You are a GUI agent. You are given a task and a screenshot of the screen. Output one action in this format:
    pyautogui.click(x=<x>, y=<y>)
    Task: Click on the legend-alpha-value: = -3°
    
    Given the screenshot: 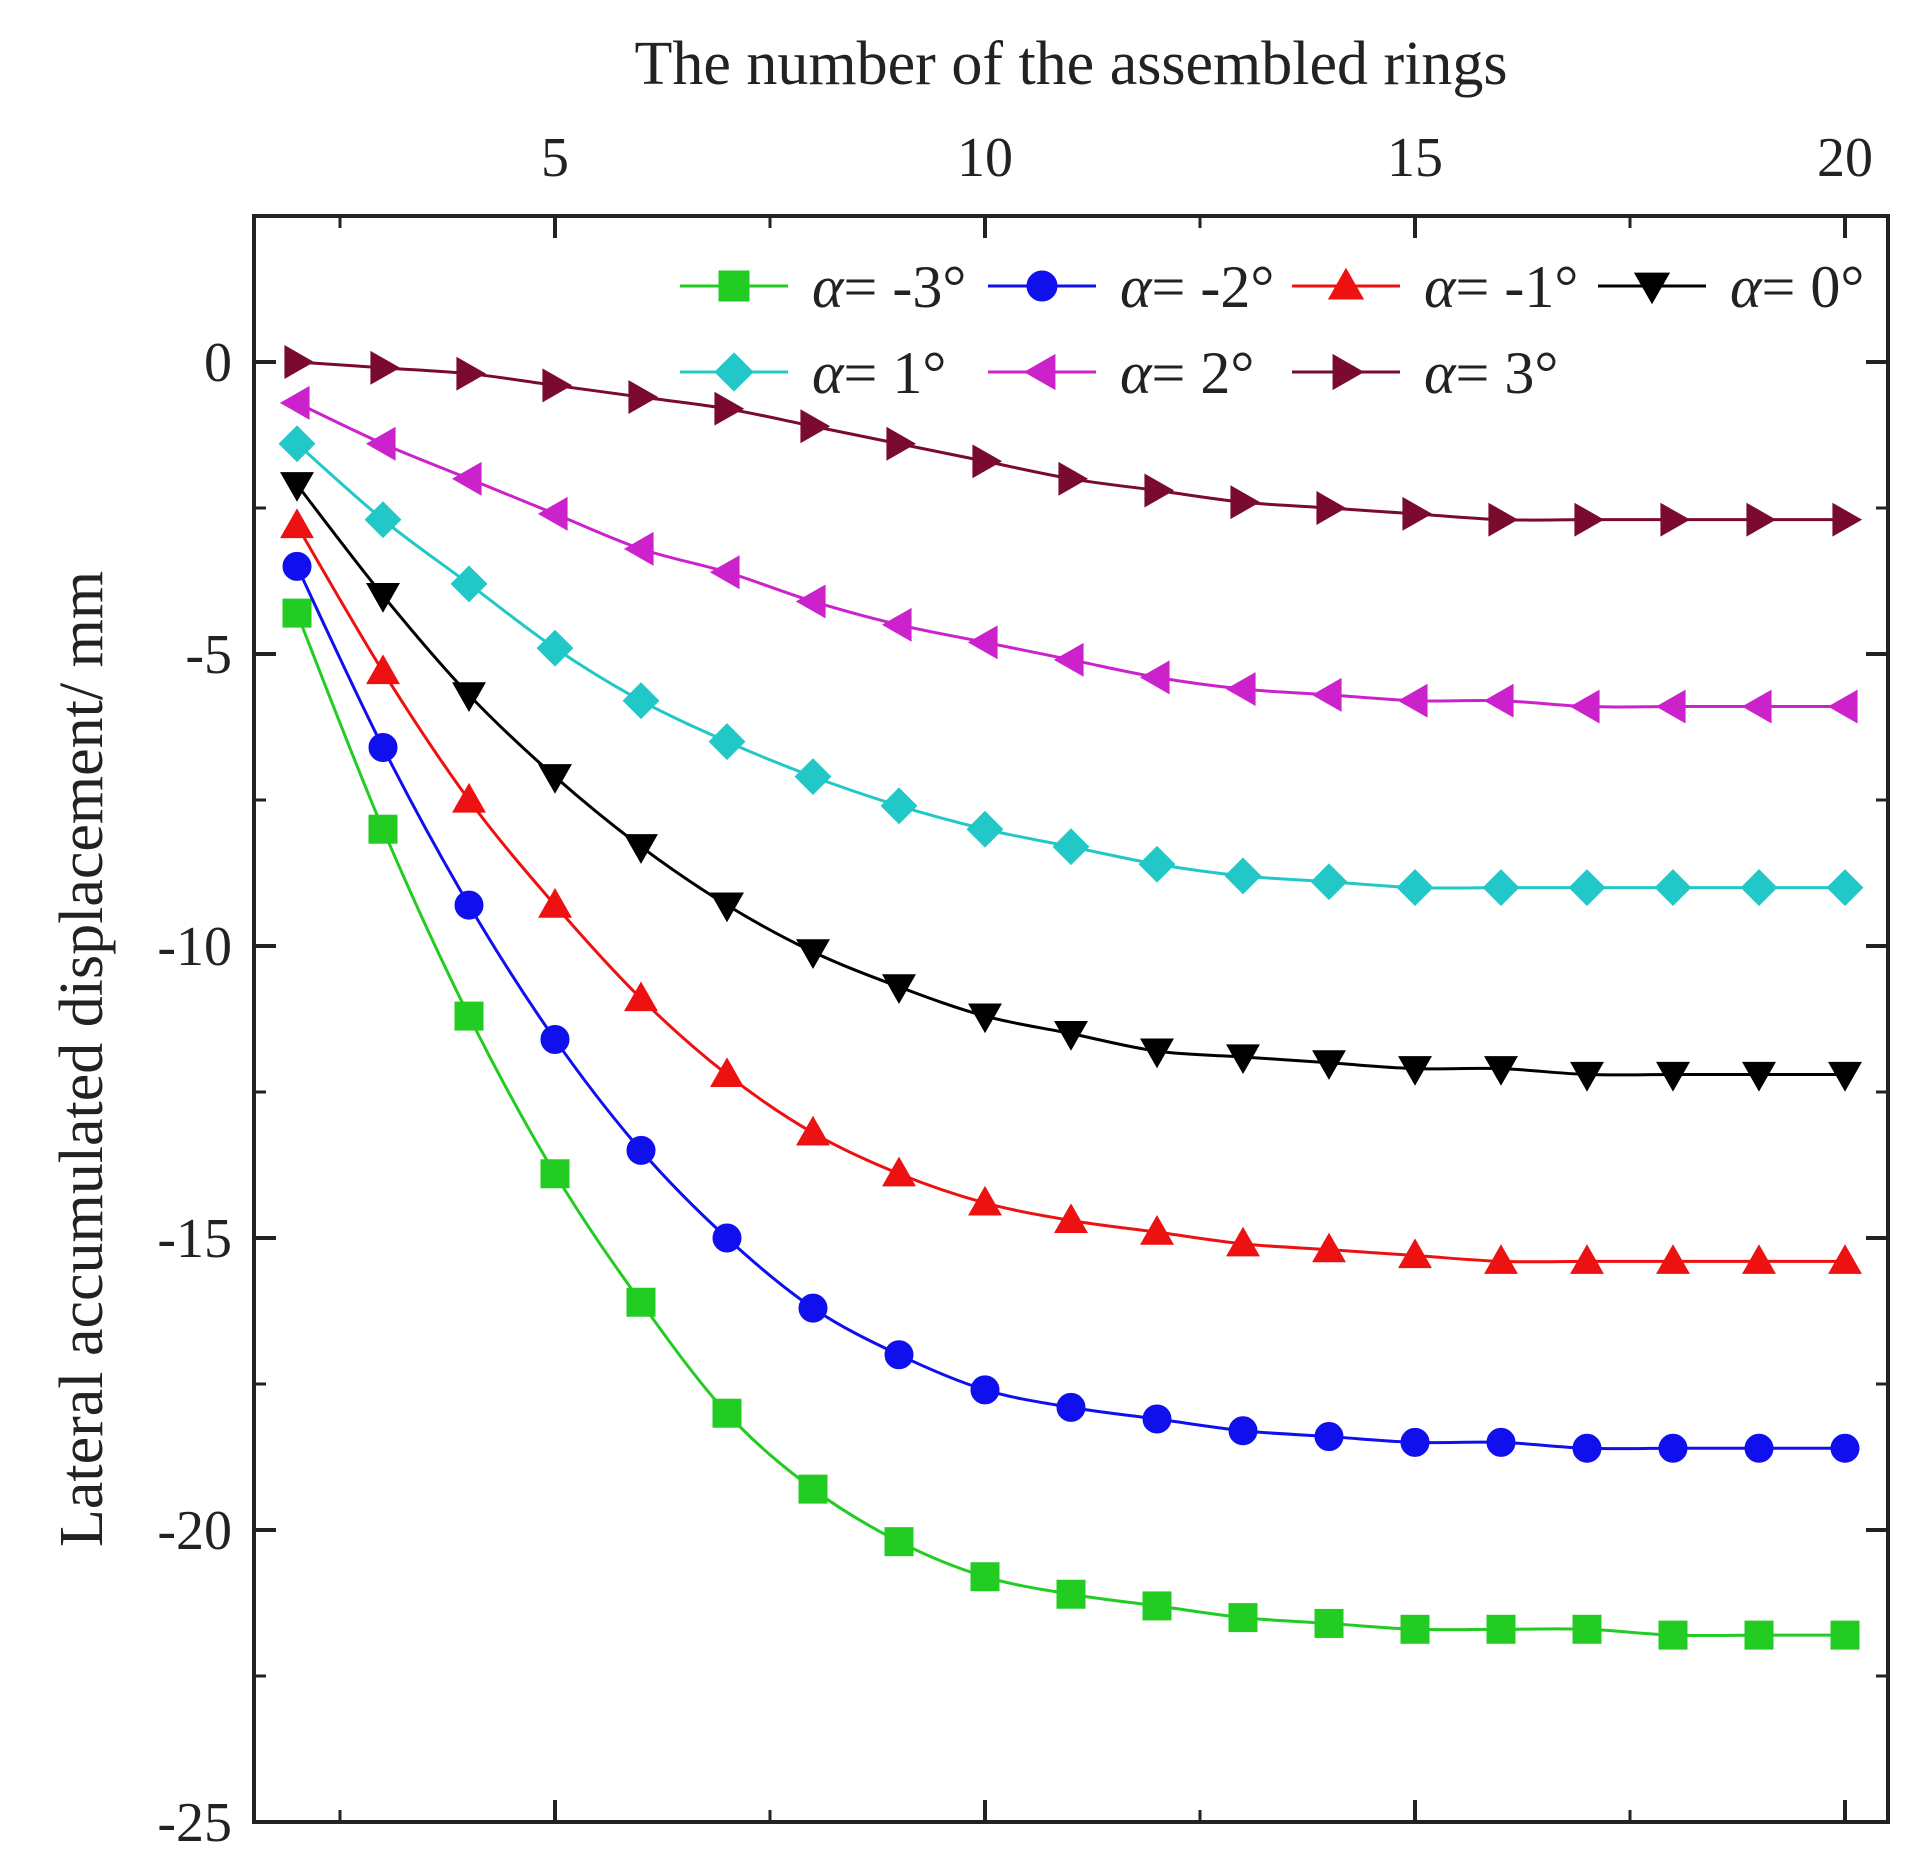 What is the action you would take?
    pyautogui.click(x=905, y=287)
    